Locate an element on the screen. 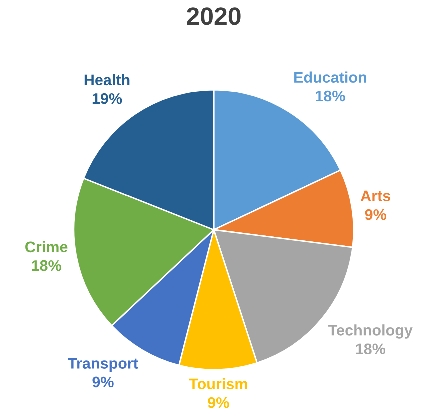  slice-label: Tourism is located at coordinates (218, 384).